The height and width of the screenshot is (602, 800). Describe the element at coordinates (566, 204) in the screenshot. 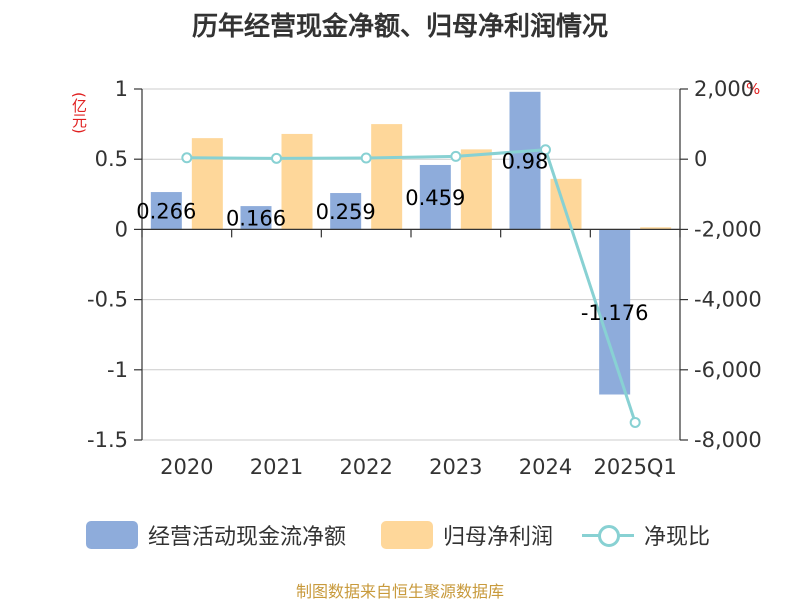

I see `bar-net-profit-2024` at that location.